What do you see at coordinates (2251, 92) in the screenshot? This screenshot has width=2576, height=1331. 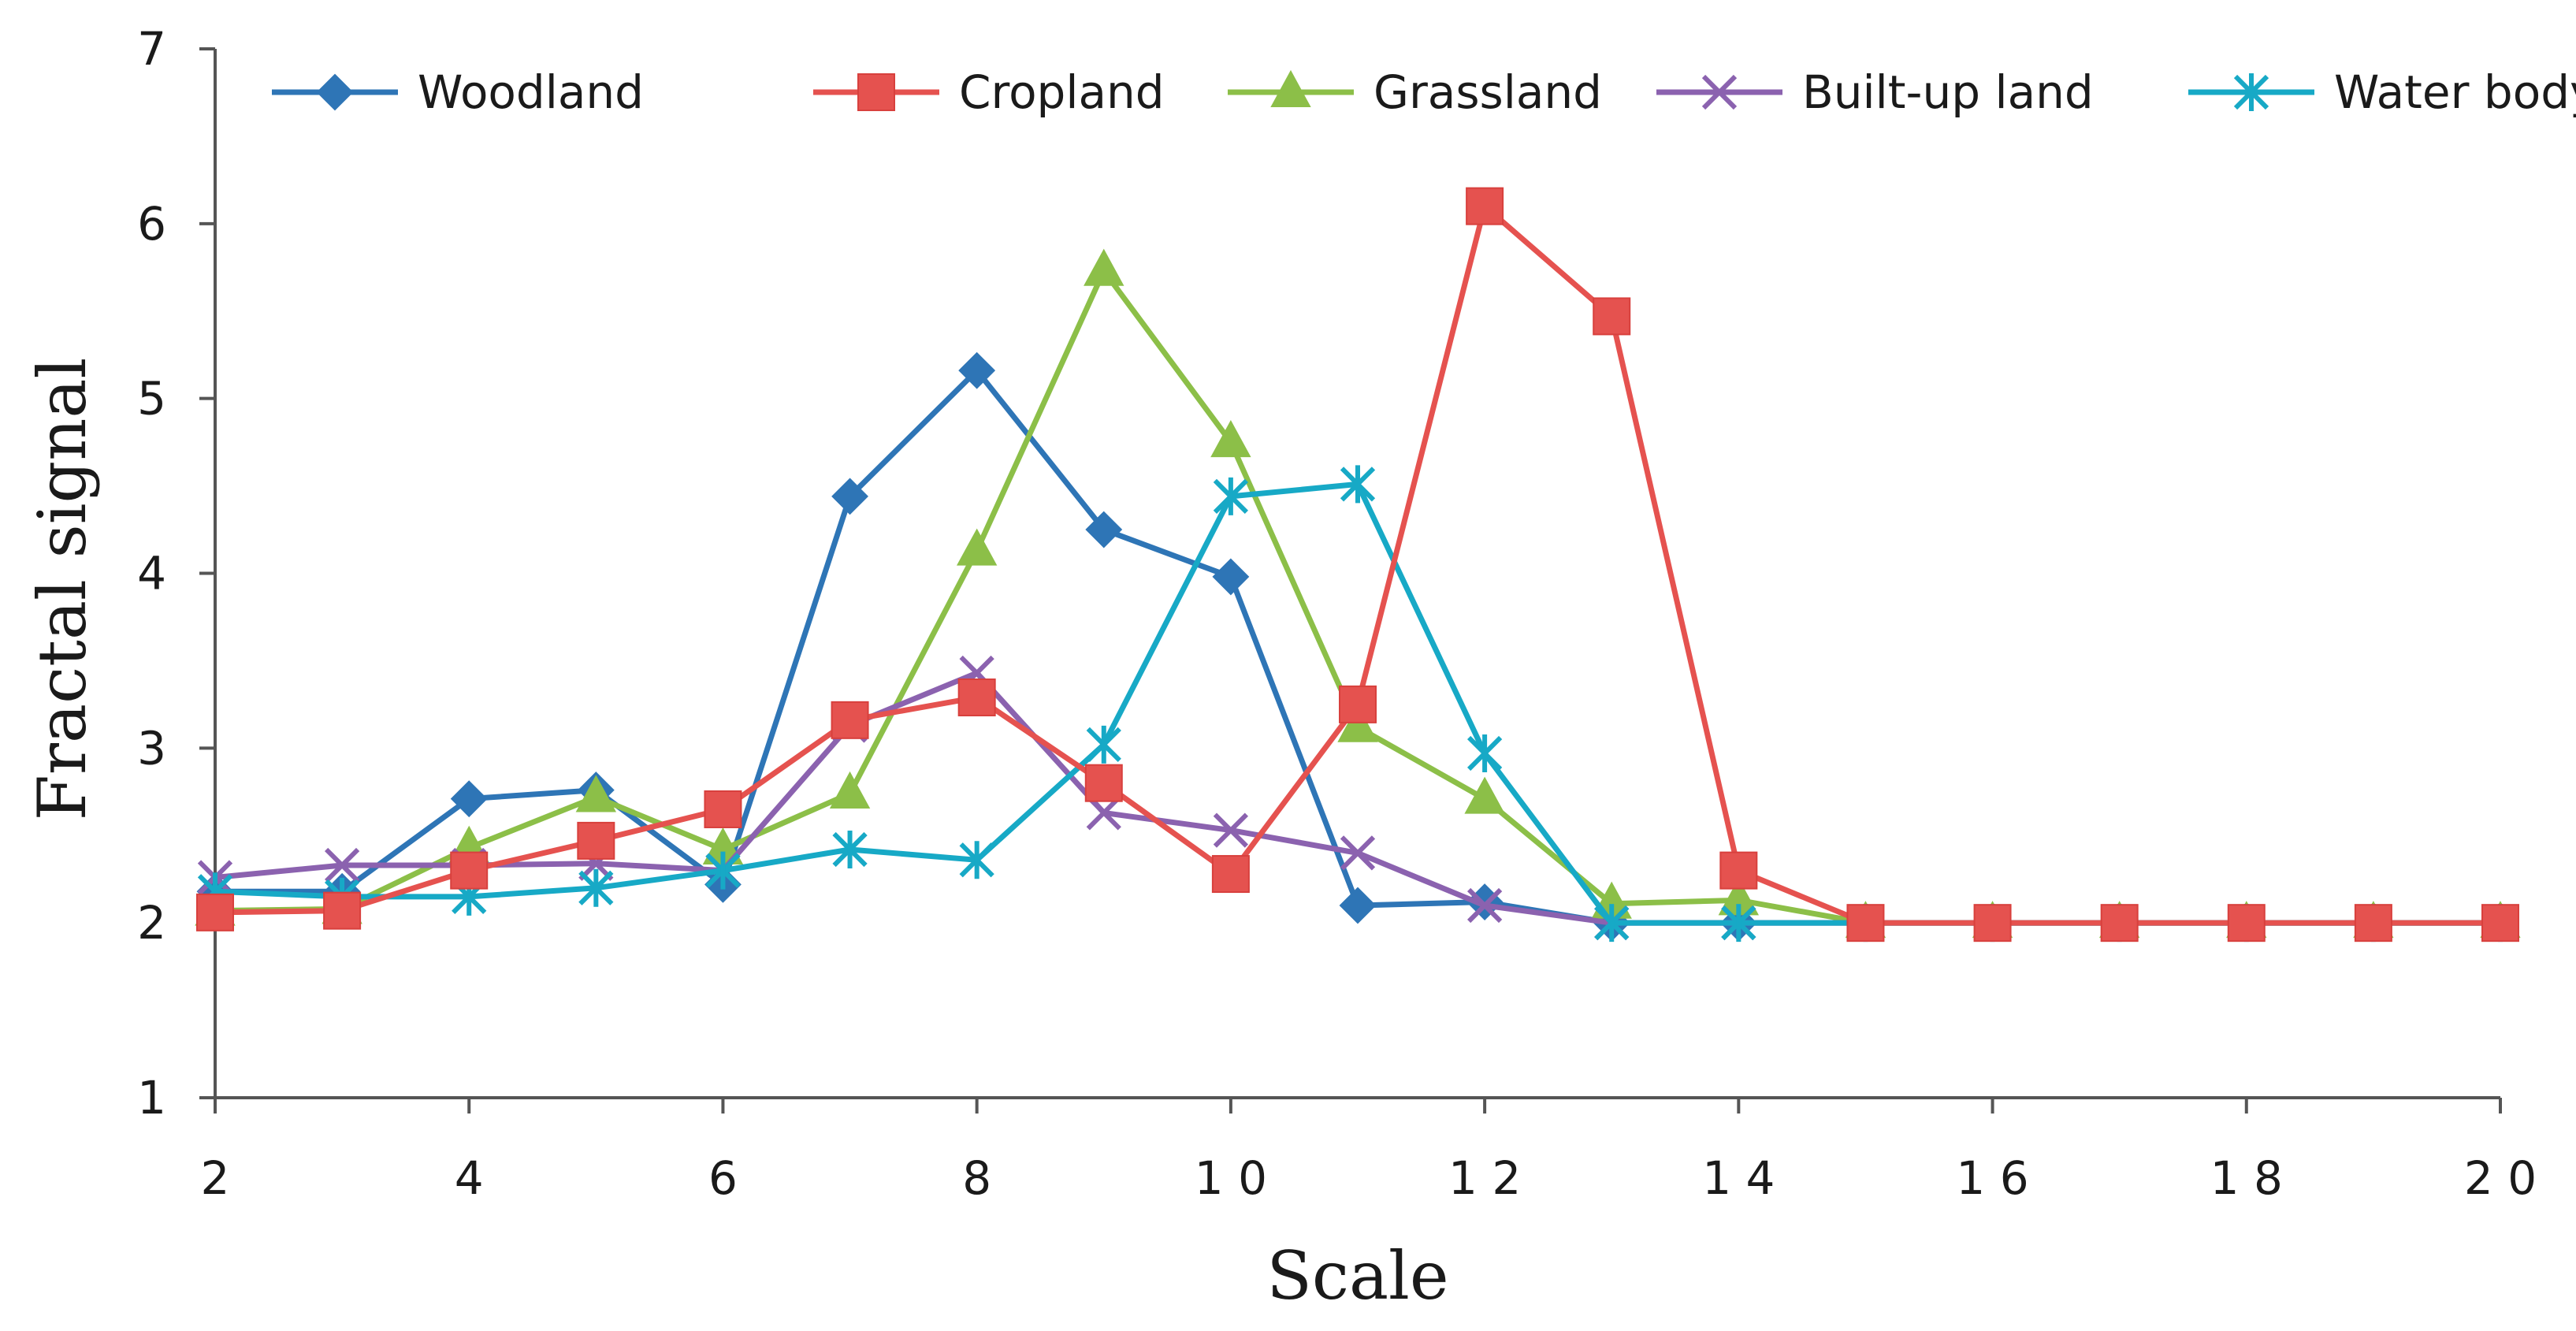 I see `legend-marker-water-body` at bounding box center [2251, 92].